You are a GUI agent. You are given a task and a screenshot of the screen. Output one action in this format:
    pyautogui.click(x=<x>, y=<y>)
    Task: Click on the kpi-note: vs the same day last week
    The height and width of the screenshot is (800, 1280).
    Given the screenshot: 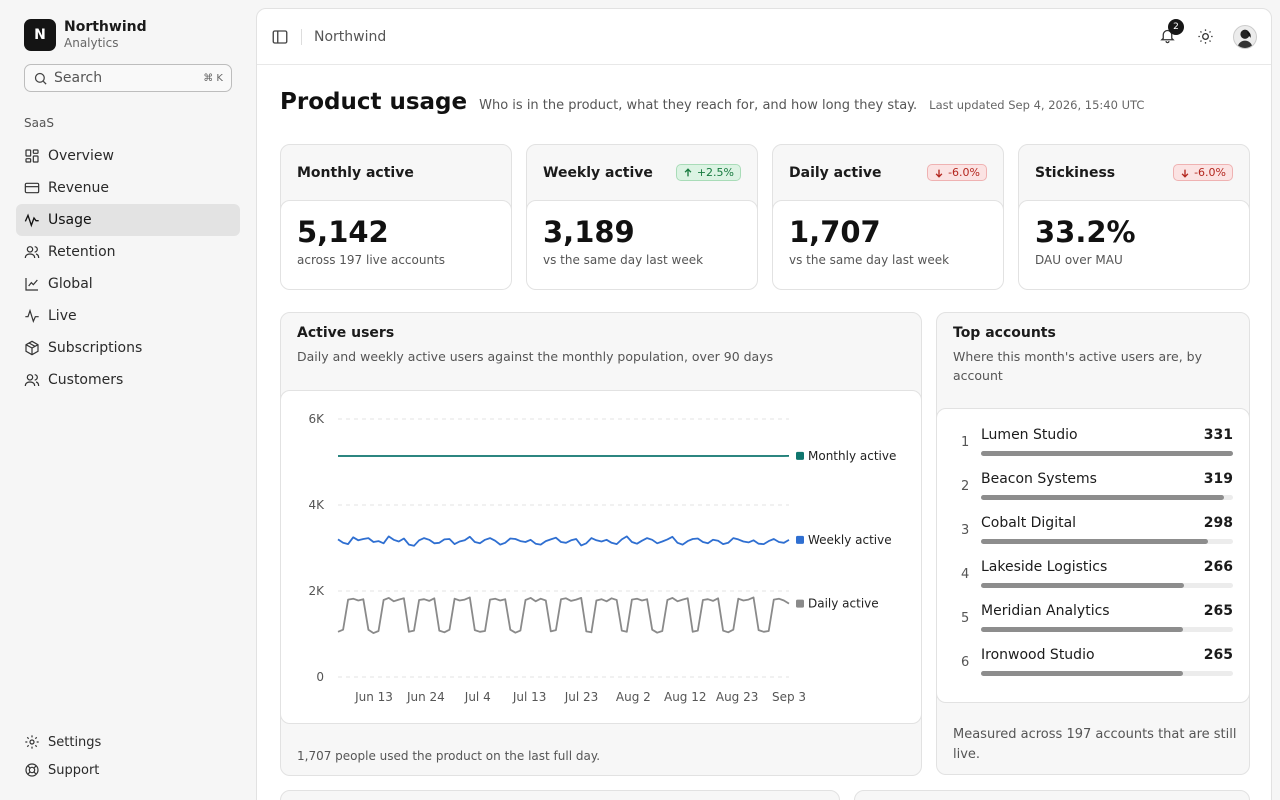 What is the action you would take?
    pyautogui.click(x=623, y=260)
    